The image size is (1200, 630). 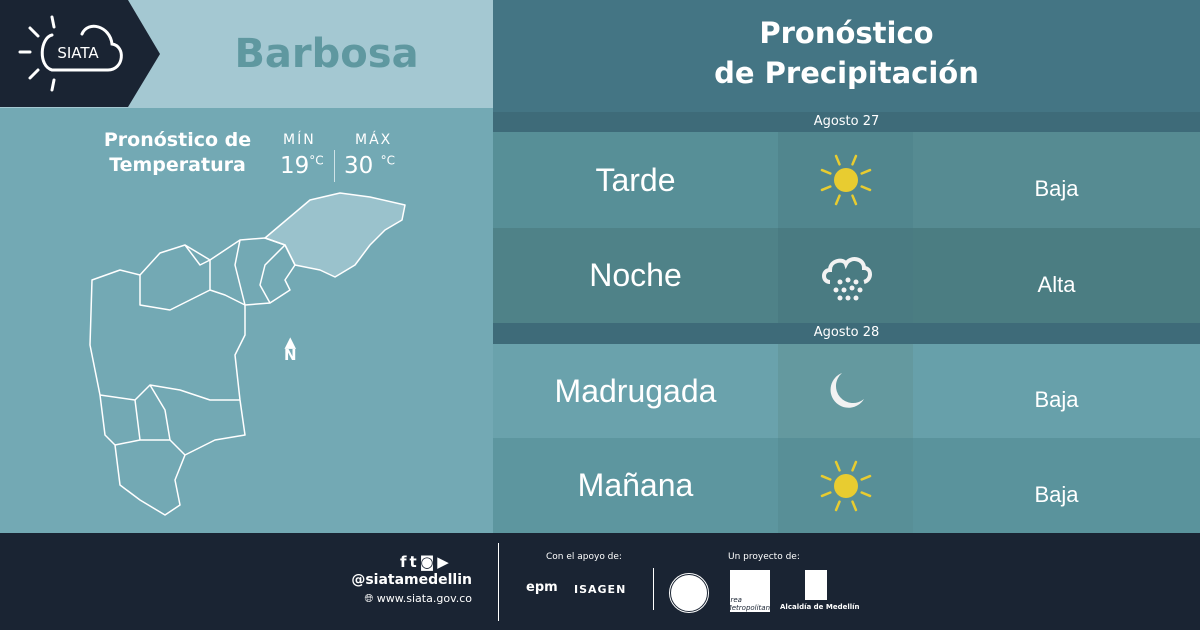 I want to click on forecast-row: Mañana Baja, so click(x=846, y=485).